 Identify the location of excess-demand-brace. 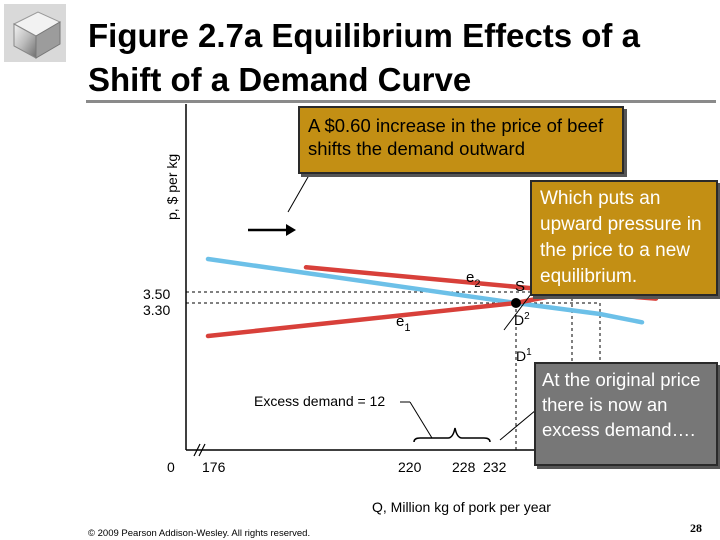
(452, 435).